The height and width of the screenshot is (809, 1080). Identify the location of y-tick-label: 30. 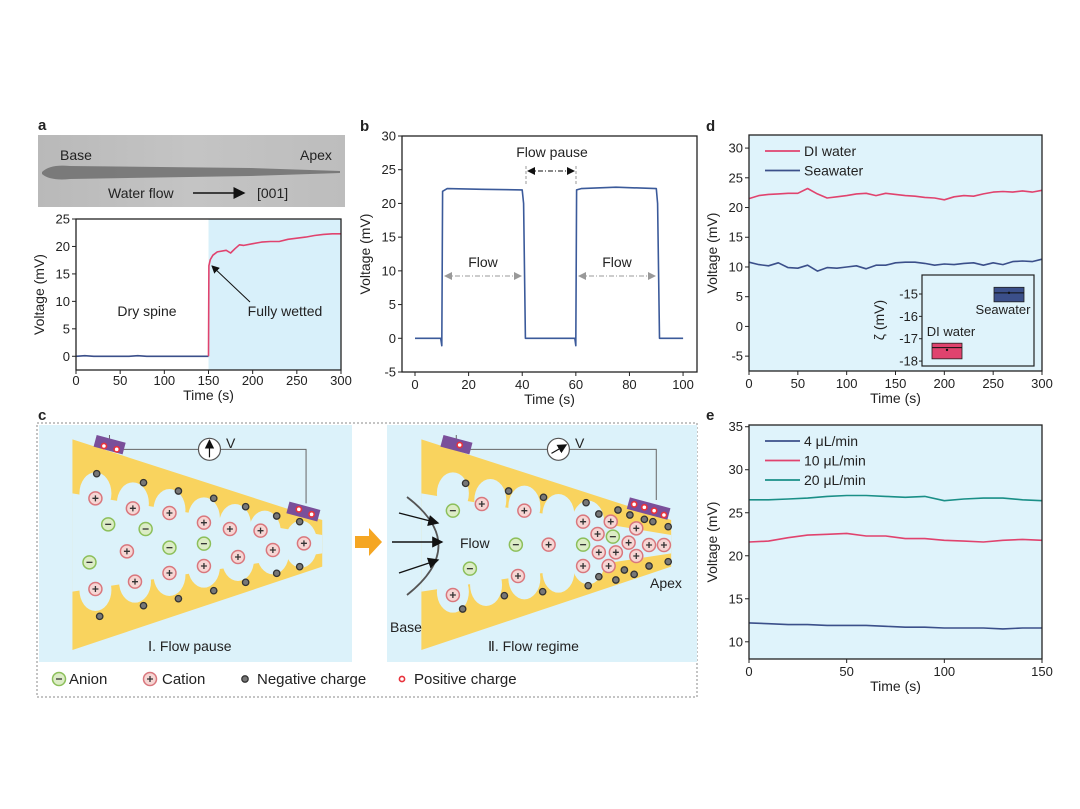
(736, 148).